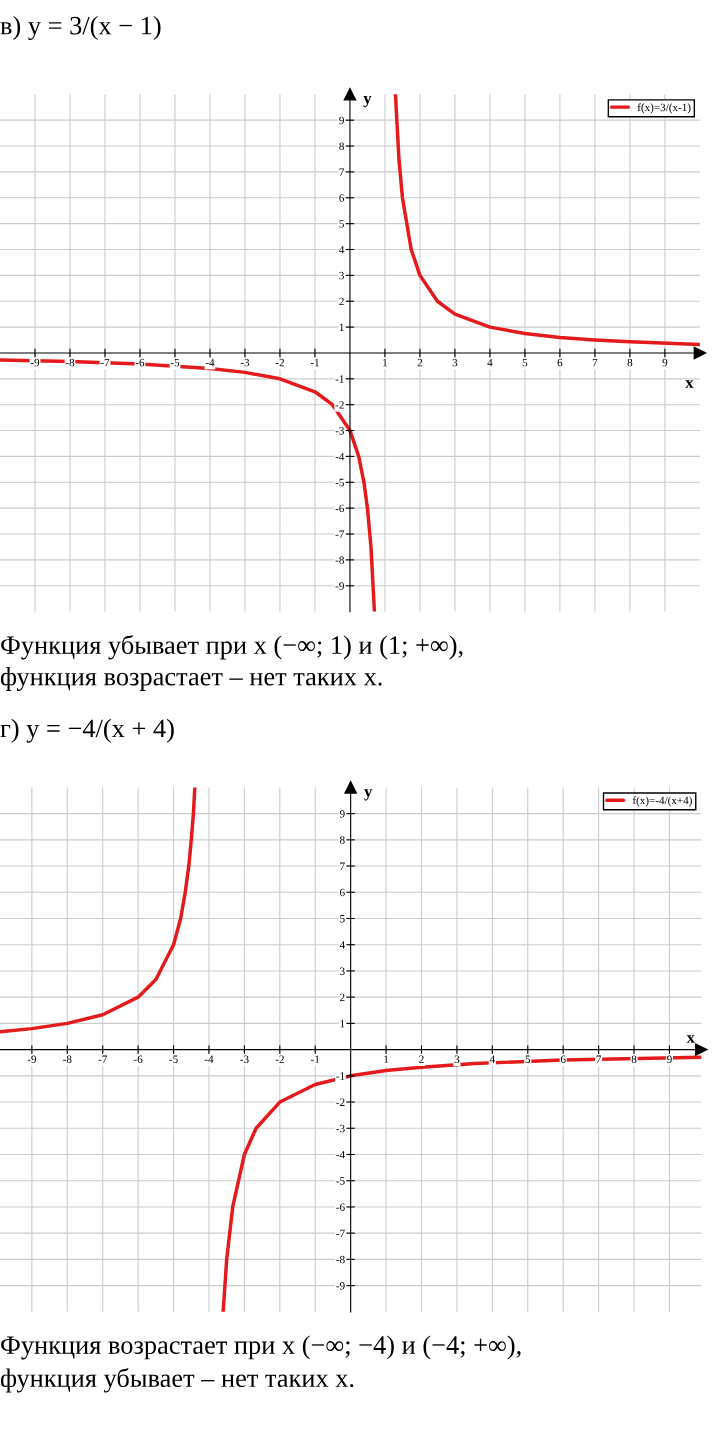  Describe the element at coordinates (560, 362) in the screenshot. I see `x-tick-label: 6` at that location.